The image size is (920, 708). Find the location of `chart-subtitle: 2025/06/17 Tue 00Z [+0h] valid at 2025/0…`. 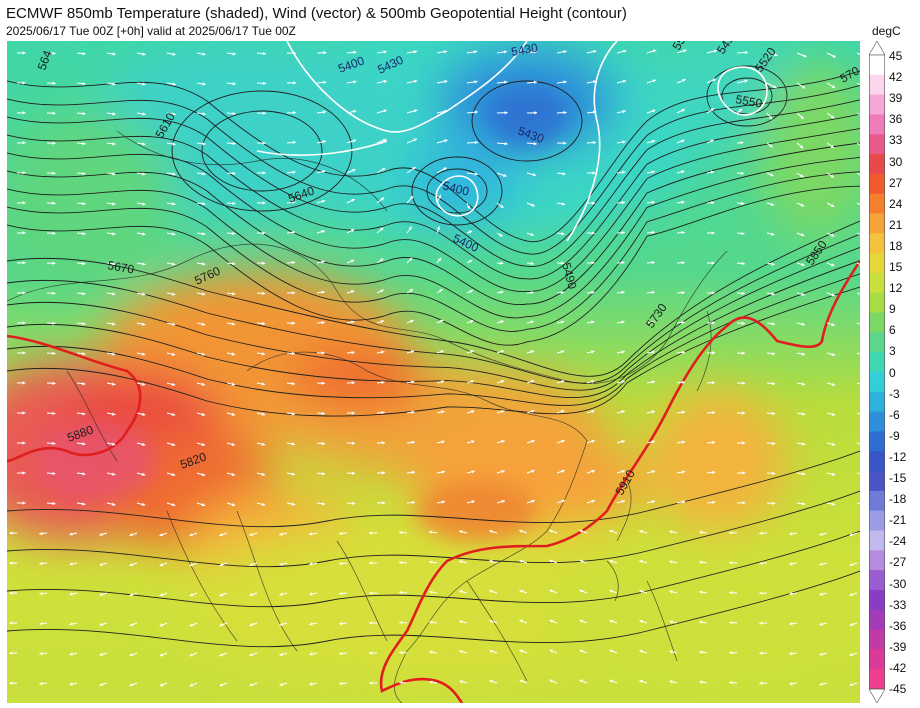

chart-subtitle: 2025/06/17 Tue 00Z [+0h] valid at 2025/0… is located at coordinates (151, 31).